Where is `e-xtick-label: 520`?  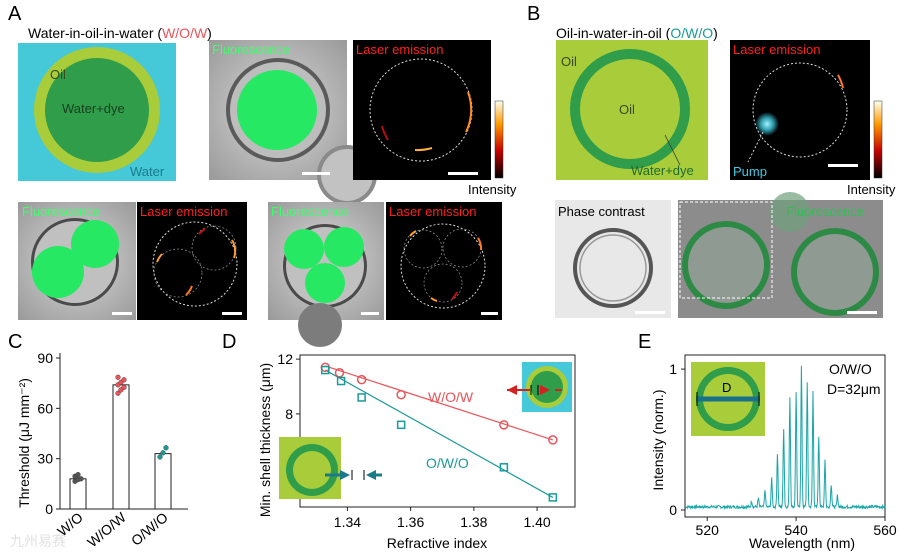
e-xtick-label: 520 is located at coordinates (708, 530).